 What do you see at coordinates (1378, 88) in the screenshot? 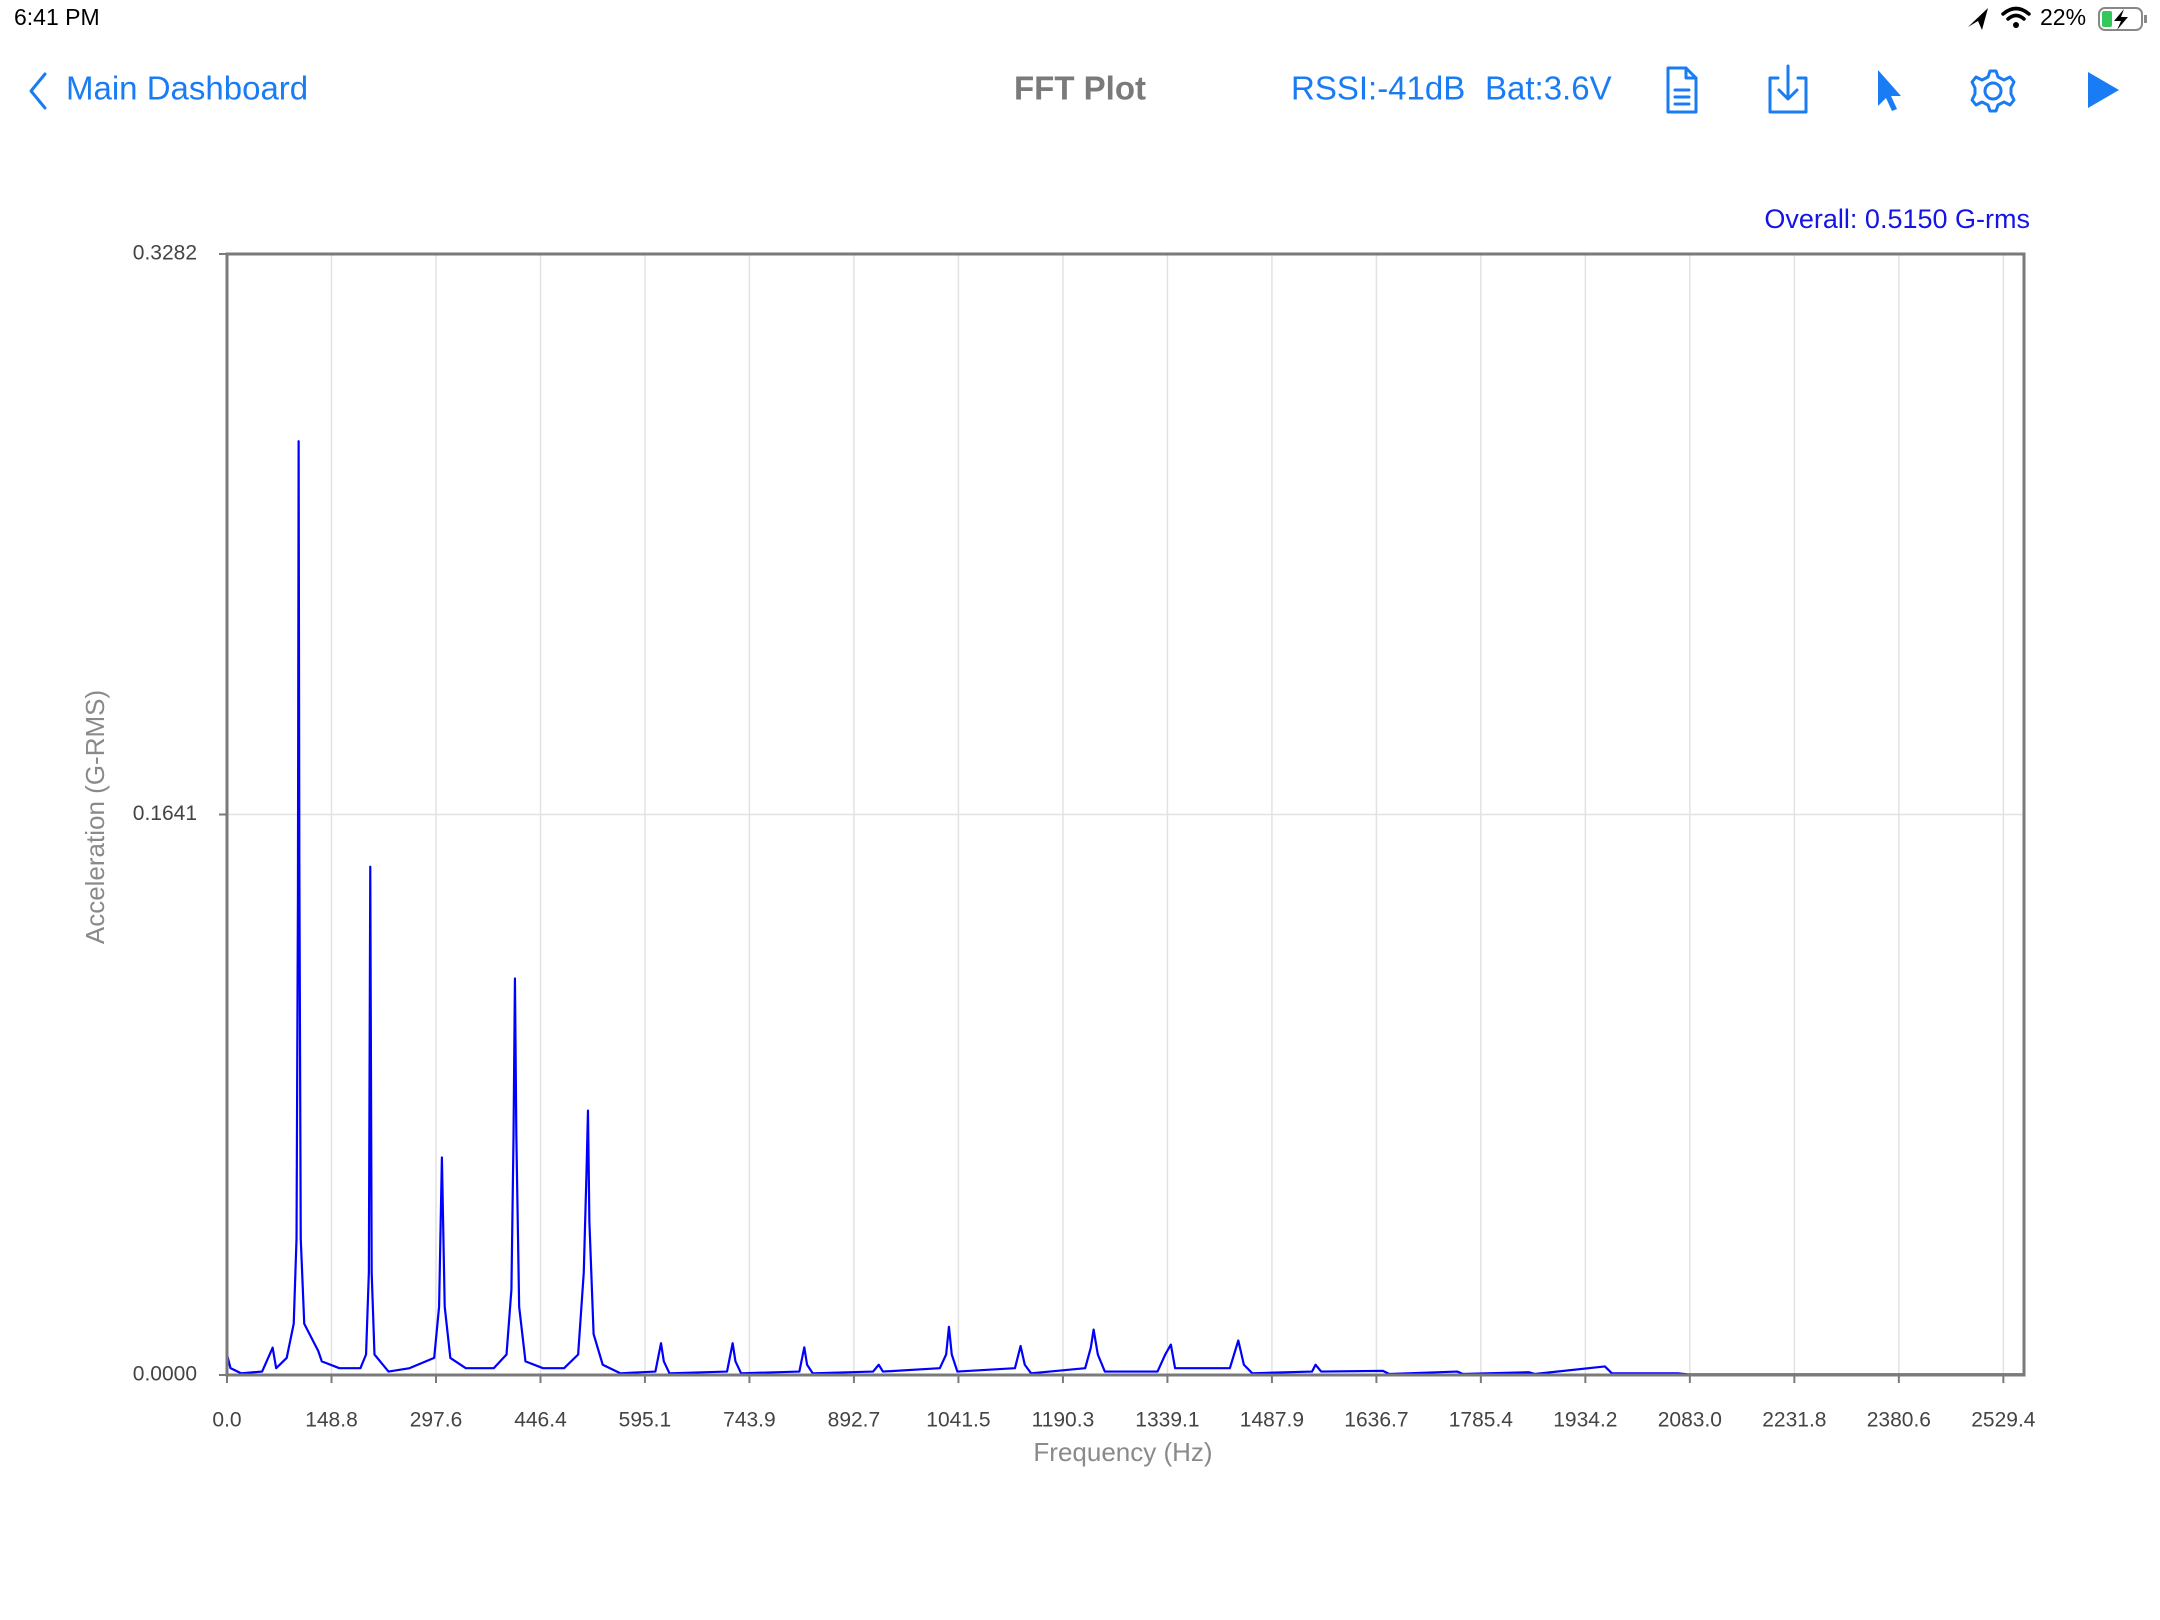
I see `rssi-label: RSSI:-41dB` at bounding box center [1378, 88].